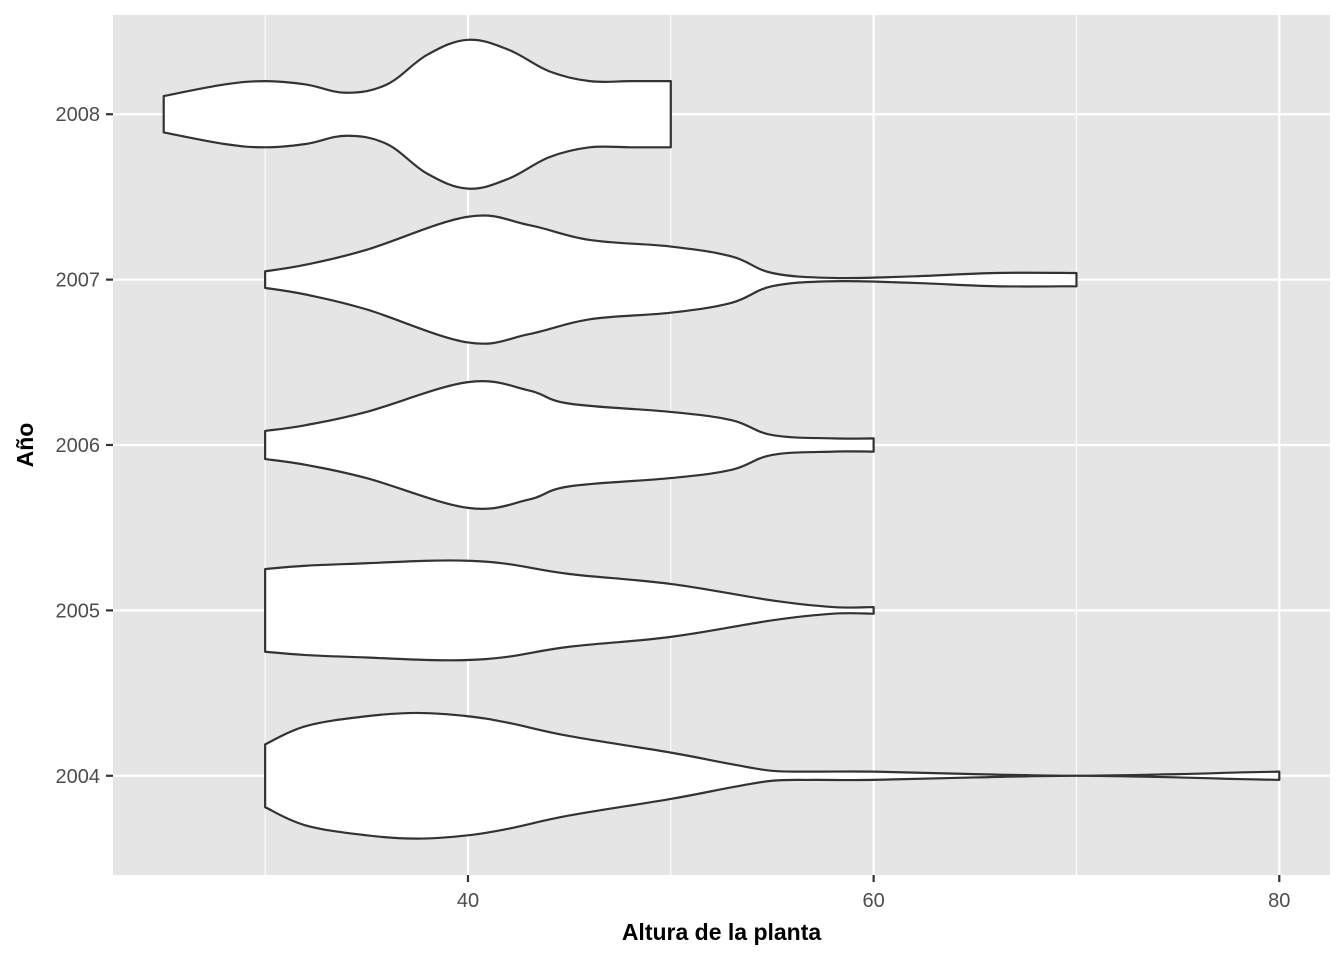 Image resolution: width=1344 pixels, height=960 pixels. What do you see at coordinates (78, 611) in the screenshot?
I see `y-tick-label: 2005` at bounding box center [78, 611].